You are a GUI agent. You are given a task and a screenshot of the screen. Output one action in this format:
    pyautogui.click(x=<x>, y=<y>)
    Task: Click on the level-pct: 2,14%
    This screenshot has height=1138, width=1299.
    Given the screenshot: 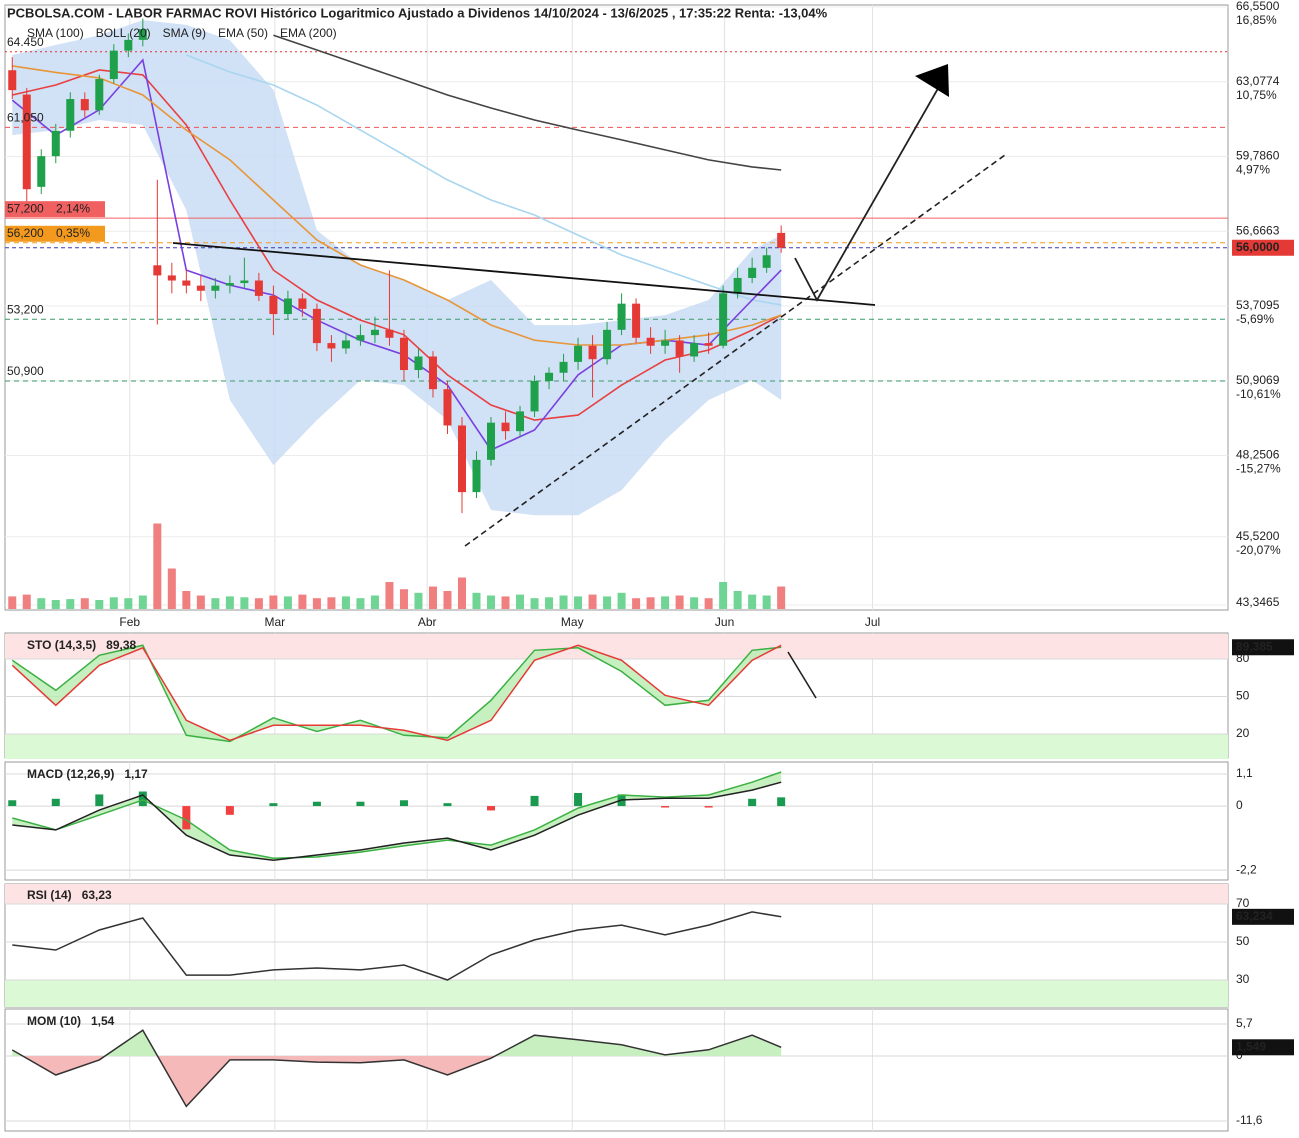 What is the action you would take?
    pyautogui.click(x=73, y=208)
    